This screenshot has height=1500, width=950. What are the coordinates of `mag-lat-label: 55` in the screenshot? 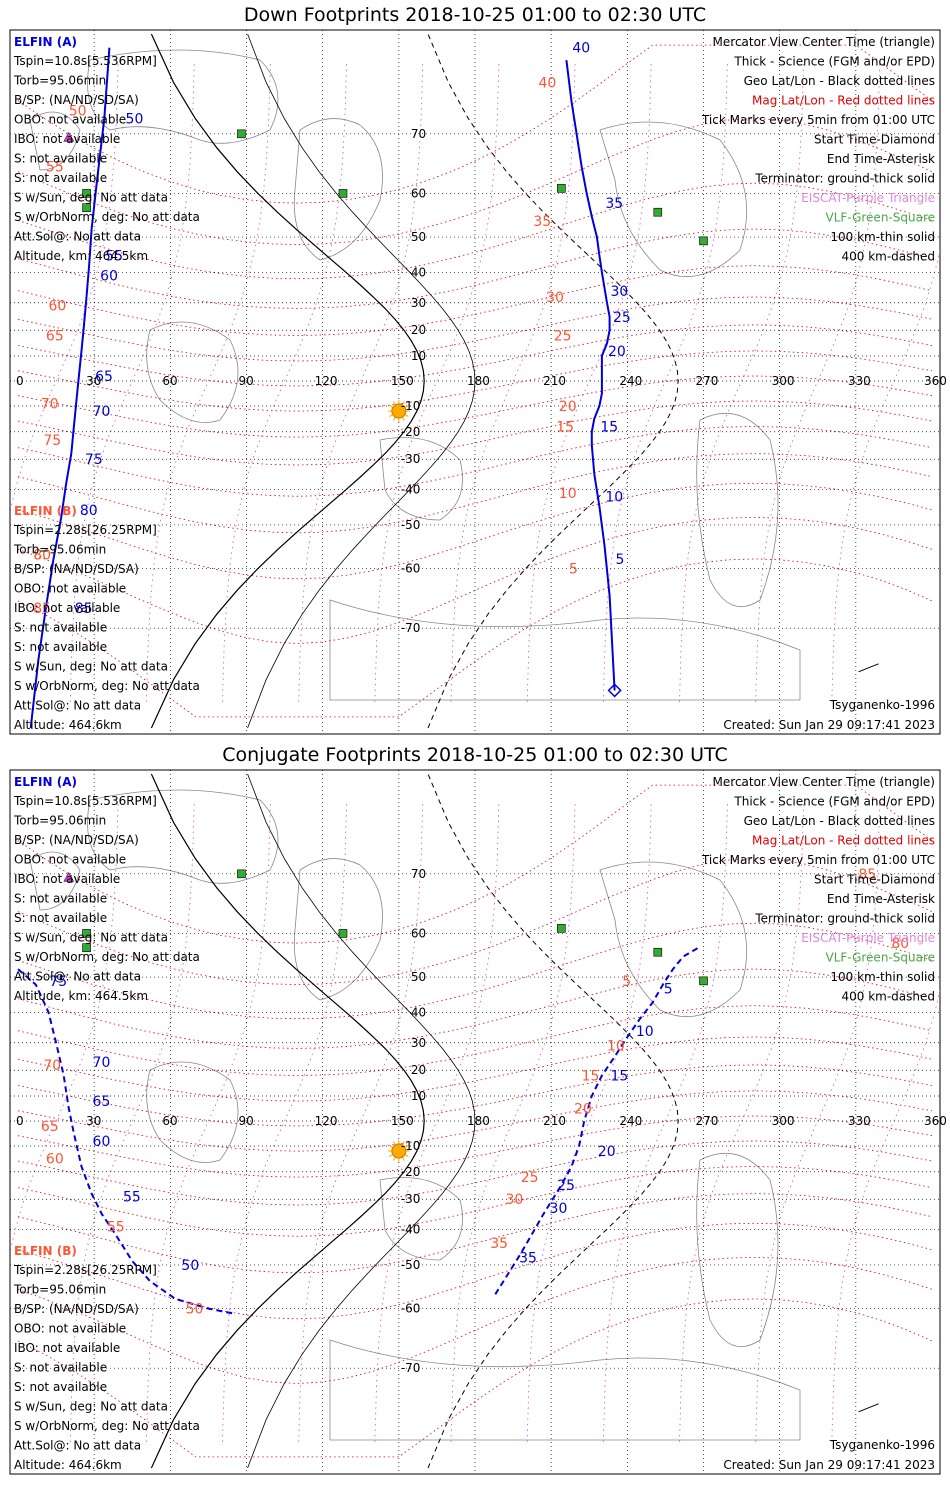 It's located at (55, 167).